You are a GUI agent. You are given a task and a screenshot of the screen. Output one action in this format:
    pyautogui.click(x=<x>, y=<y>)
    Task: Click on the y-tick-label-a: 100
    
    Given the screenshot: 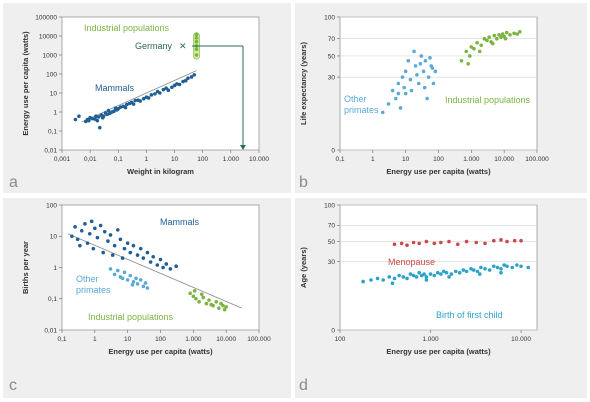 What is the action you would take?
    pyautogui.click(x=51, y=74)
    